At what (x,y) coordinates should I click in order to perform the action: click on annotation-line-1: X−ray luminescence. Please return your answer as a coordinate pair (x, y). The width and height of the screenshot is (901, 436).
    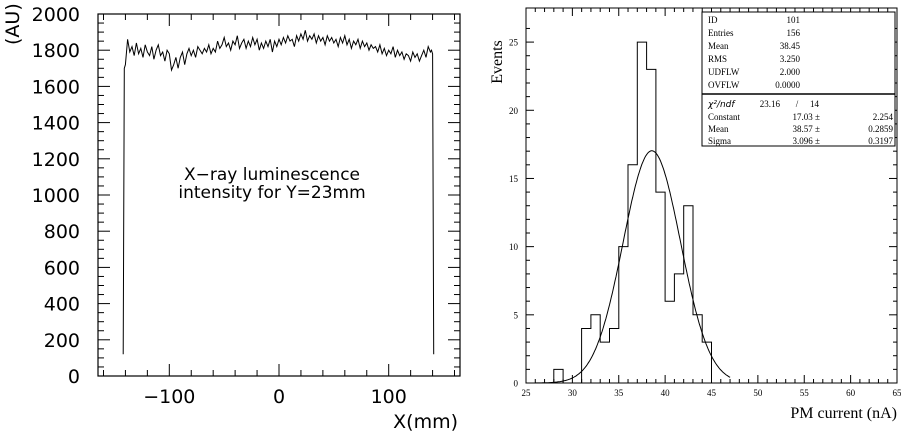
    Looking at the image, I should click on (272, 175).